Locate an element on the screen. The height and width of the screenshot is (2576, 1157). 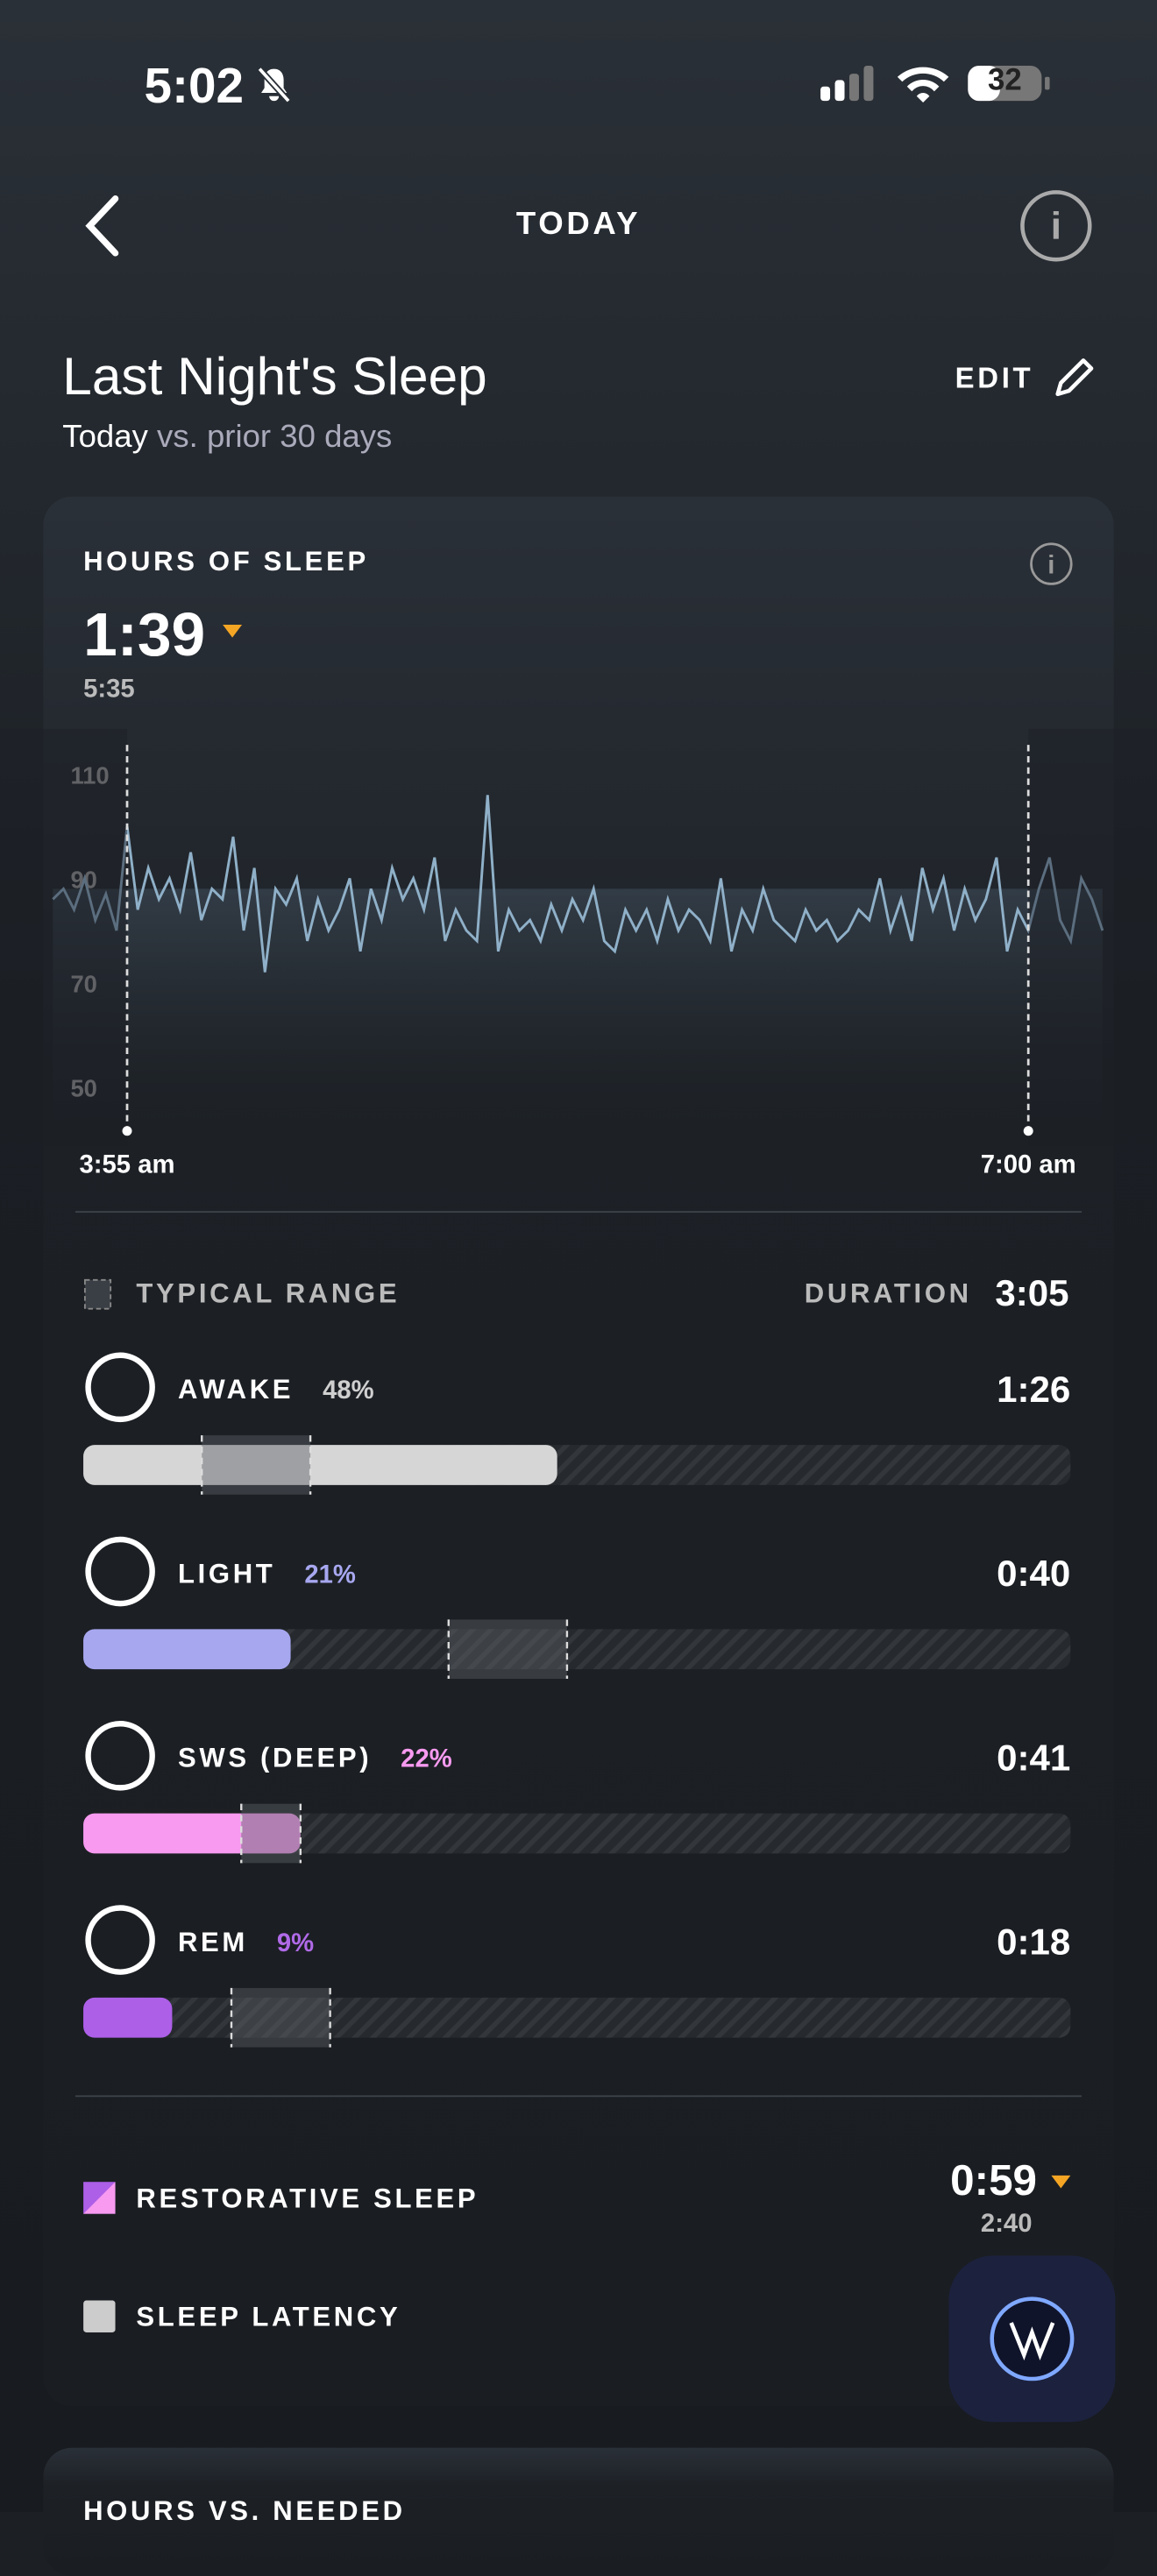
page-title: Last Night's Sleep is located at coordinates (274, 375).